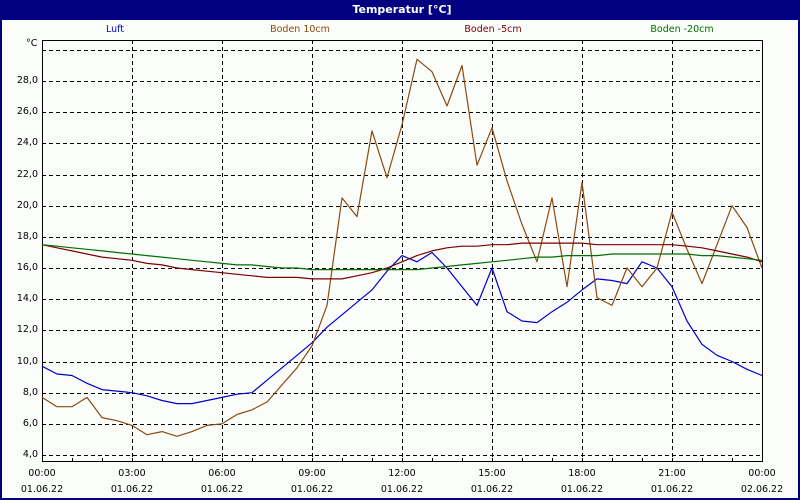 This screenshot has width=800, height=500. What do you see at coordinates (115, 29) in the screenshot?
I see `legend-item: Luft` at bounding box center [115, 29].